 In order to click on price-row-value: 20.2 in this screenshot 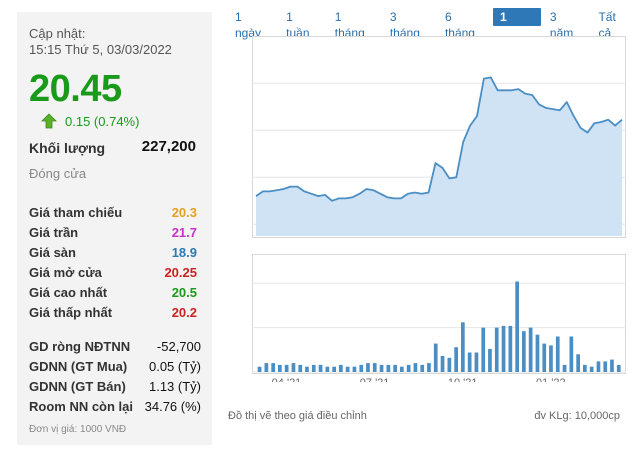, I will do `click(184, 312)`.